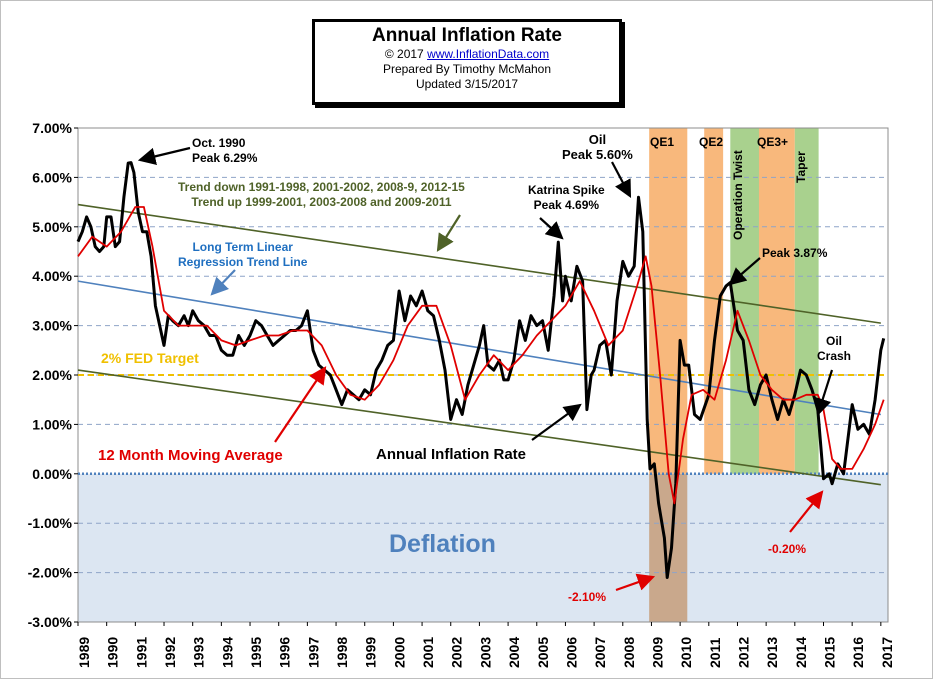 The height and width of the screenshot is (681, 935). What do you see at coordinates (164, 155) in the screenshot?
I see `arrow-oct1990` at bounding box center [164, 155].